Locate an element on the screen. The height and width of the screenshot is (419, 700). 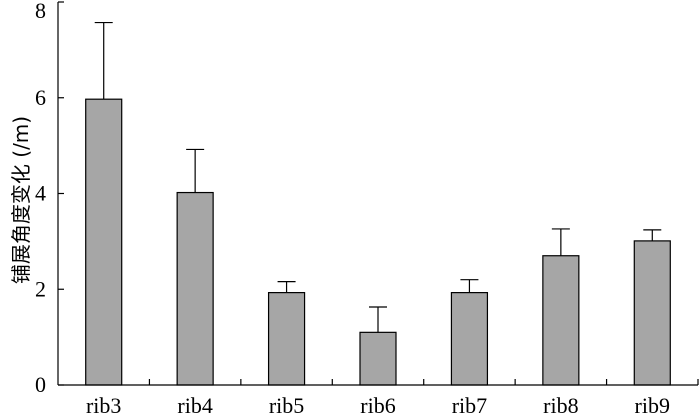
bar-rib9 is located at coordinates (652, 313).